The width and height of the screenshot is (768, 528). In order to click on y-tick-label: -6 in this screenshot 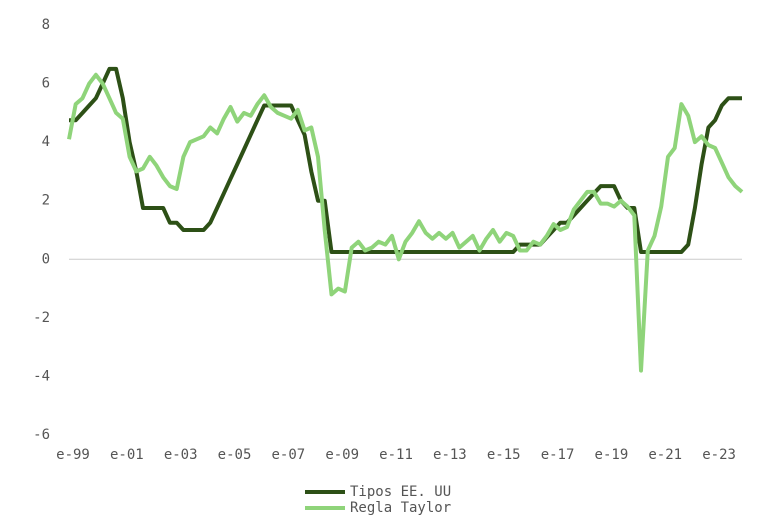, I will do `click(41, 435)`.